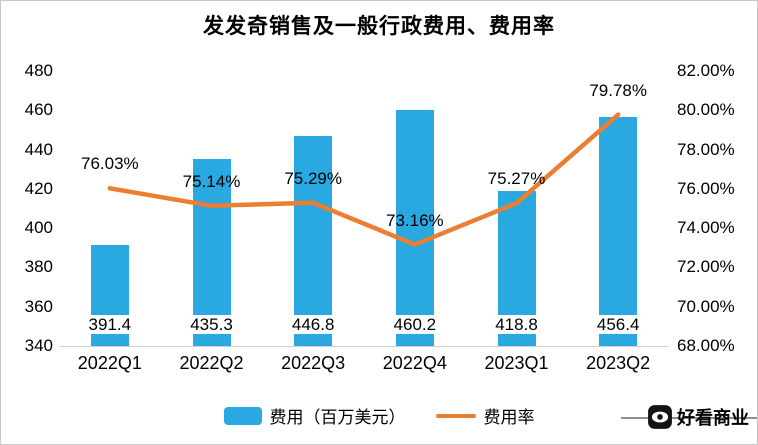 The width and height of the screenshot is (758, 445). I want to click on bar-value-label-2023Q2: 456.4, so click(618, 324).